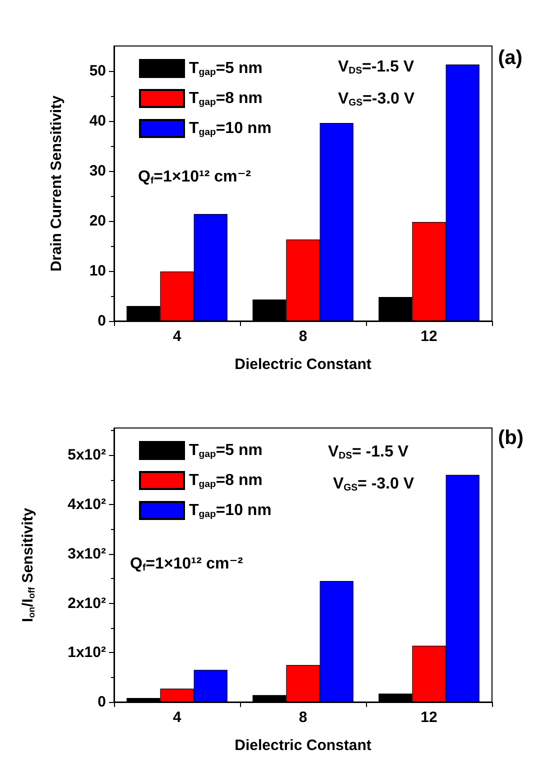 Image resolution: width=535 pixels, height=769 pixels. I want to click on y-tick-label: 20, so click(97, 221).